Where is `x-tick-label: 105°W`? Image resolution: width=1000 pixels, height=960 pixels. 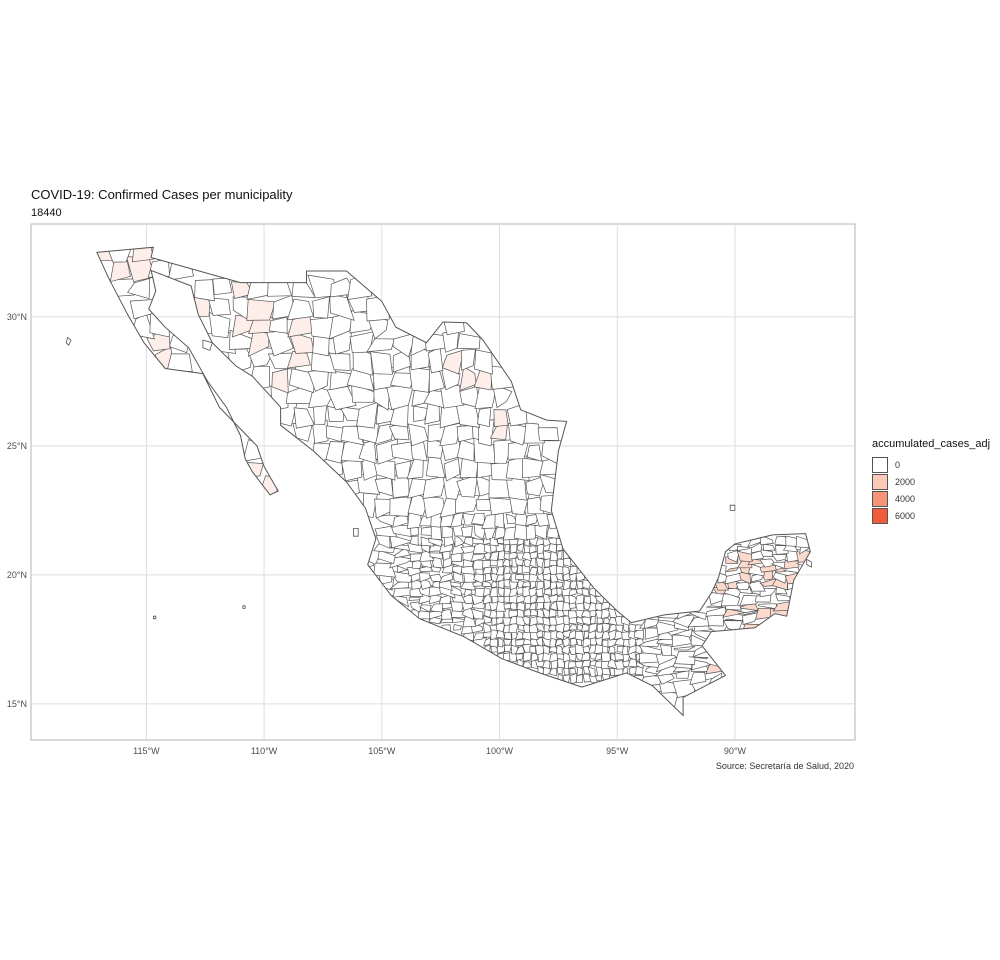
x-tick-label: 105°W is located at coordinates (382, 751).